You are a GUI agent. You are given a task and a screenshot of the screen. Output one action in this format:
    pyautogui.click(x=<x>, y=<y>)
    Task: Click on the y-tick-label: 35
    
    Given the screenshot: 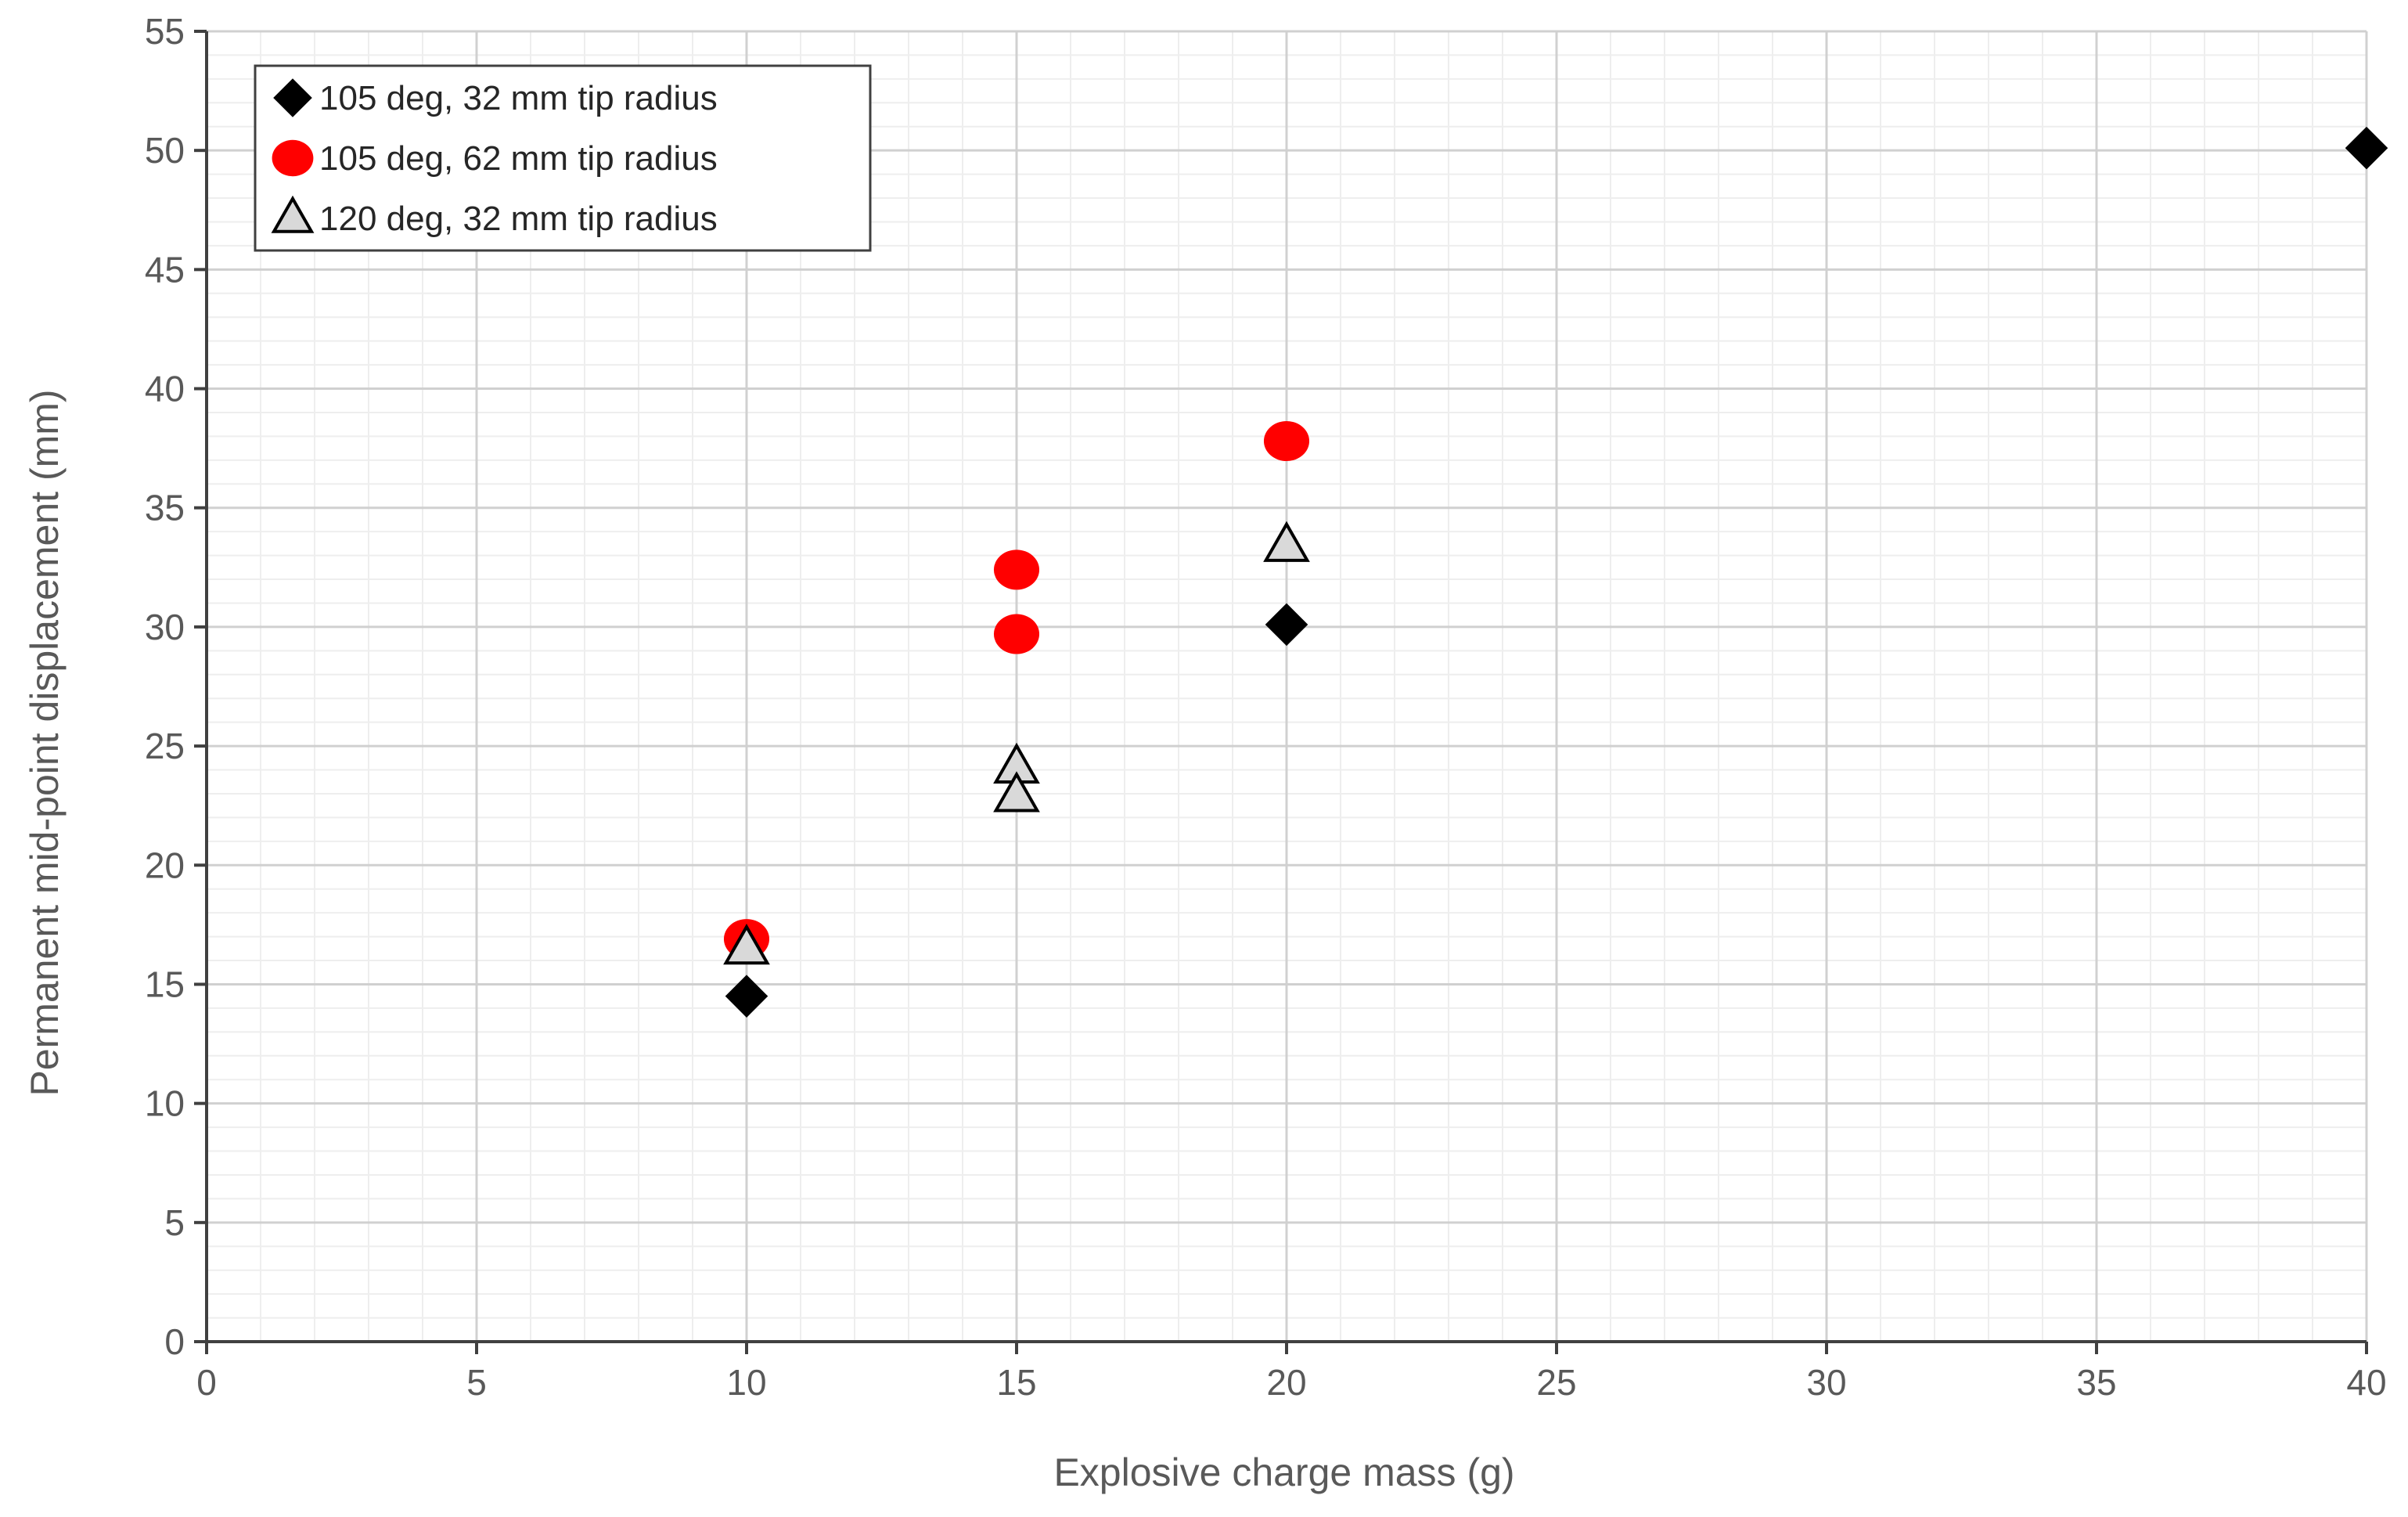 What is the action you would take?
    pyautogui.click(x=165, y=508)
    